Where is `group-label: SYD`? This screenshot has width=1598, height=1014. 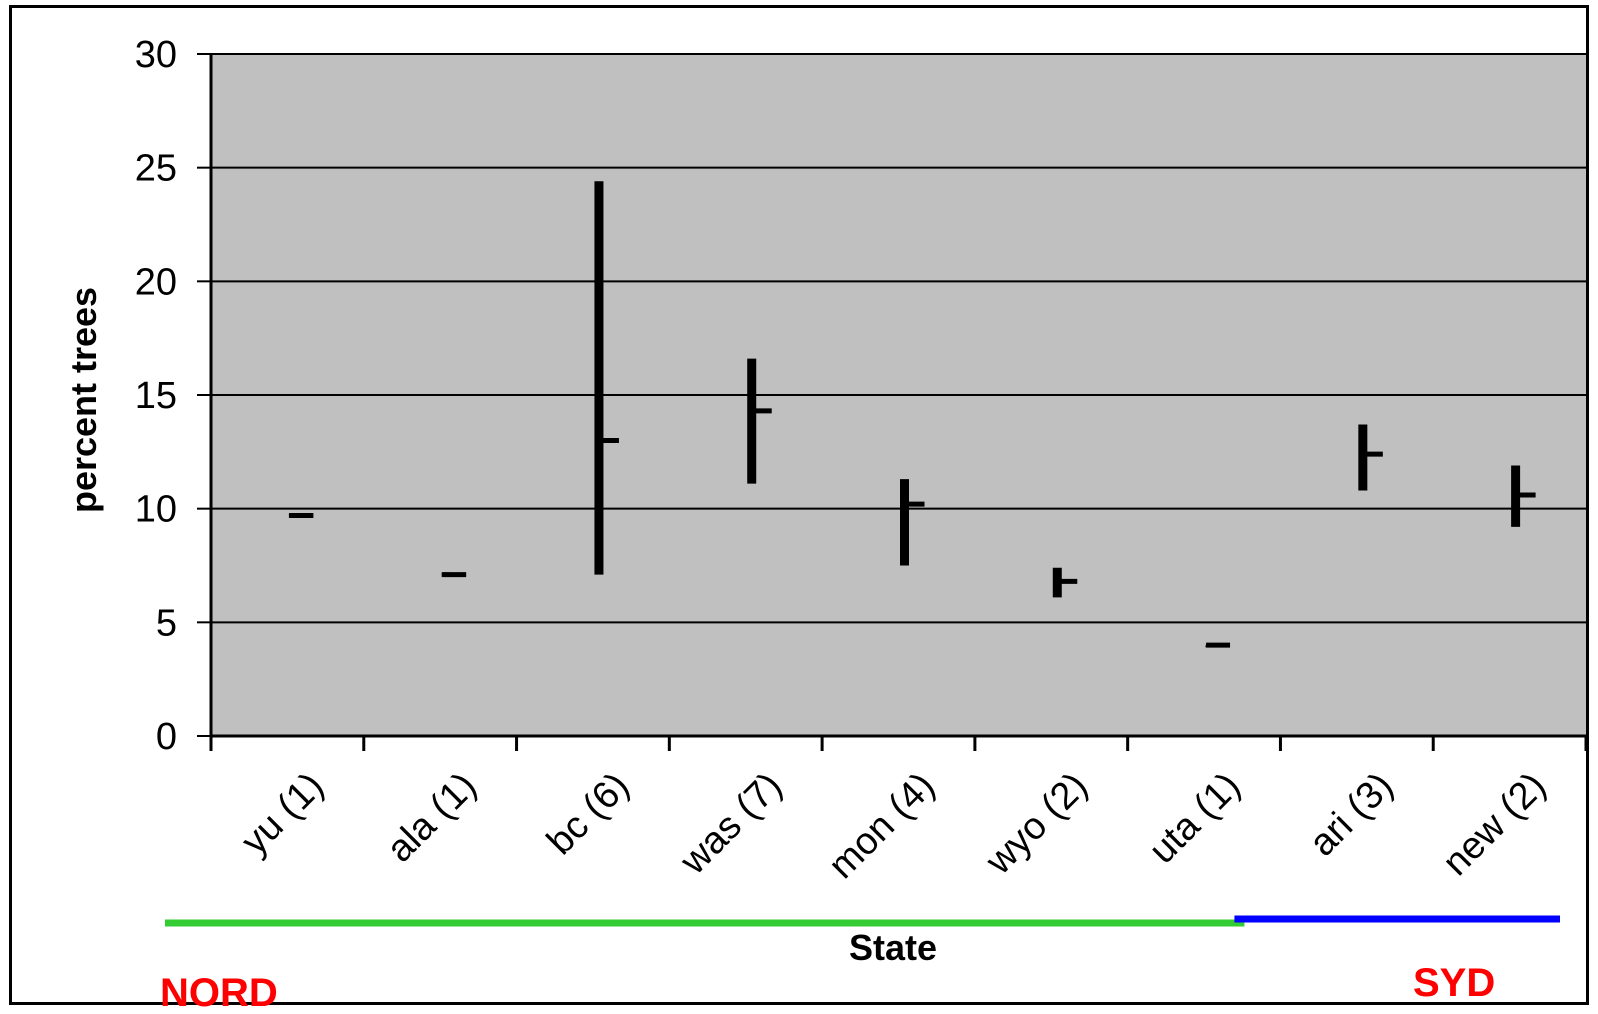 group-label: SYD is located at coordinates (1454, 983).